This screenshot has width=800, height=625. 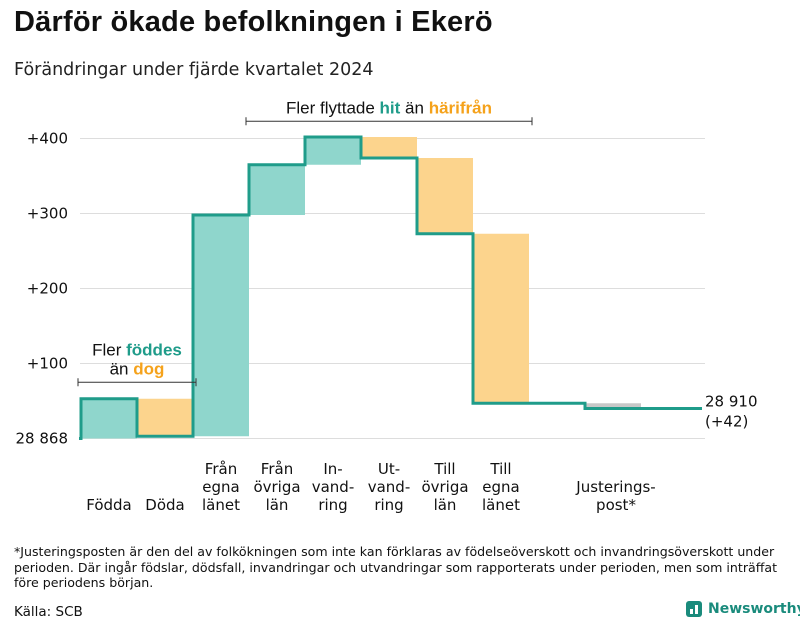 What do you see at coordinates (694, 609) in the screenshot?
I see `bar-chart-icon` at bounding box center [694, 609].